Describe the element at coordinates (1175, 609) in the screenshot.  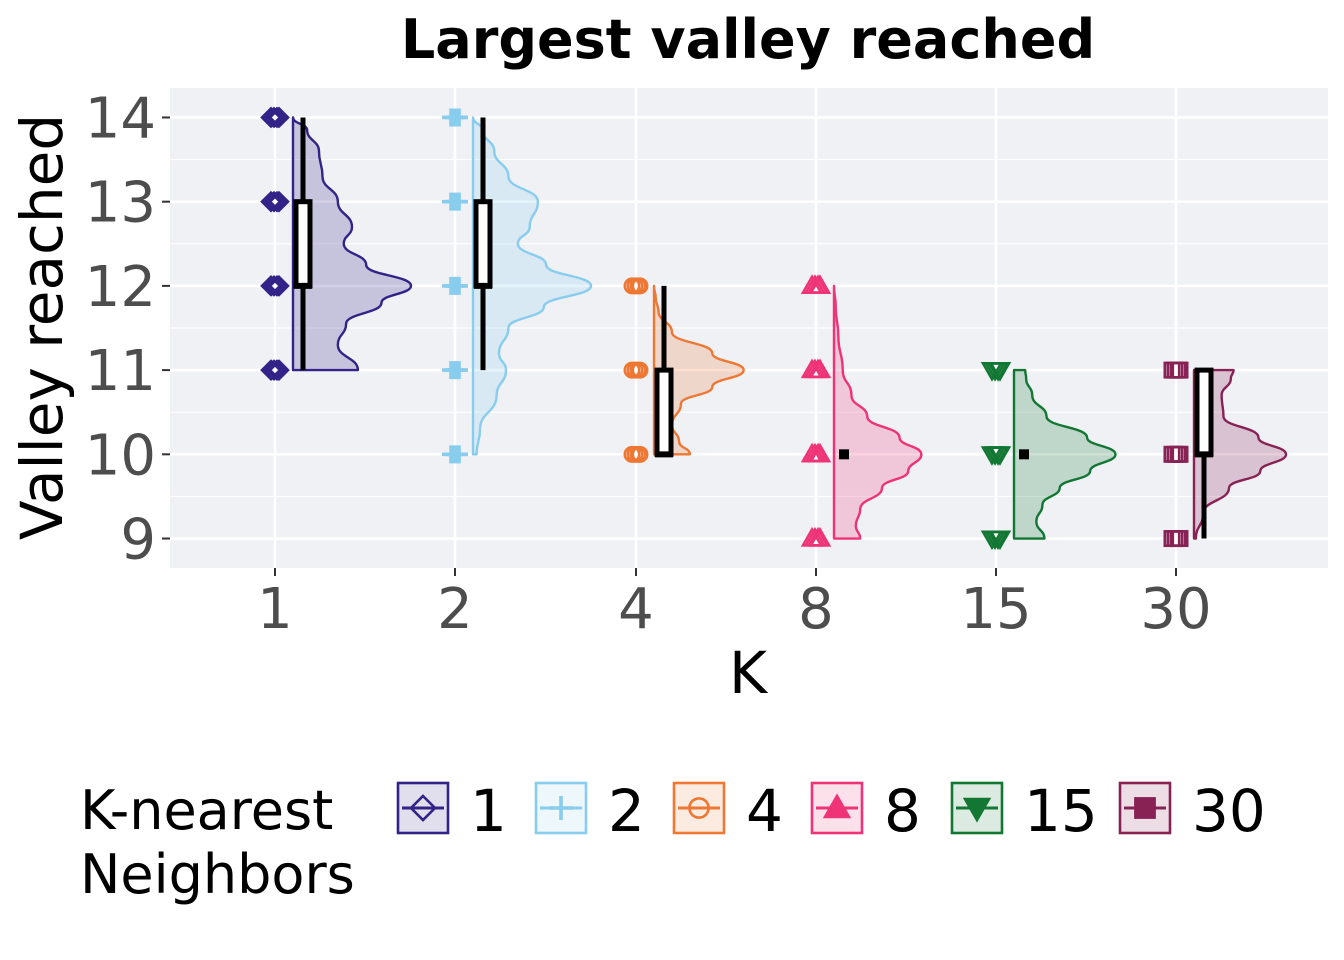
I see `x-tick-label: 30` at that location.